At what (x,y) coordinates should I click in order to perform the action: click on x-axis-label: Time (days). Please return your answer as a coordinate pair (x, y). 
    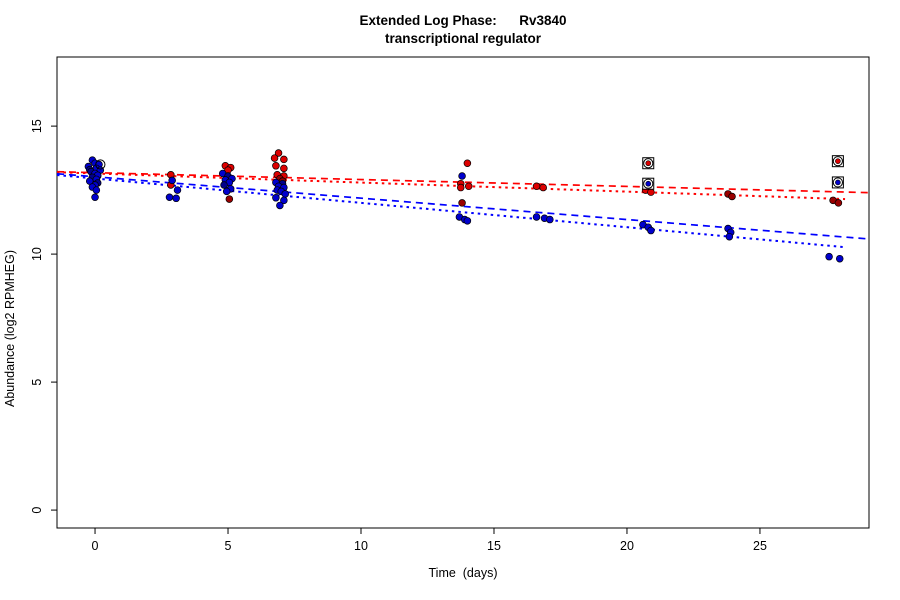
    Looking at the image, I should click on (463, 573).